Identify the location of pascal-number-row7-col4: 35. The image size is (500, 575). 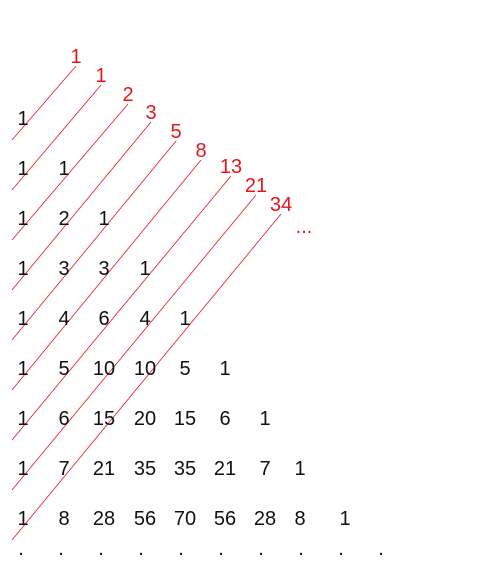
(185, 469).